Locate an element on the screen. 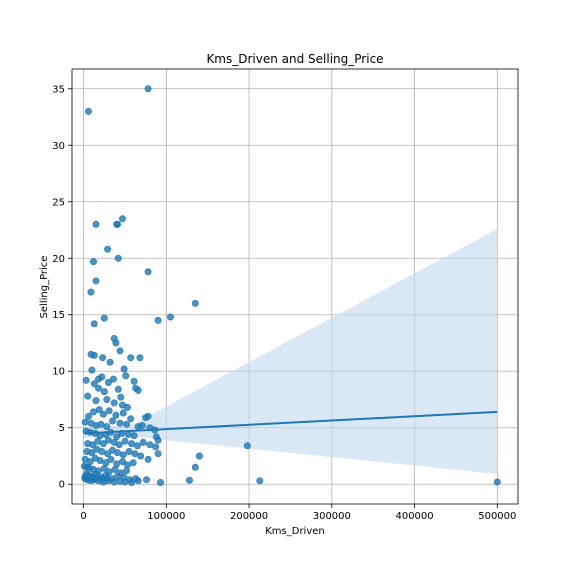  x-axis-ticks: 0 100000 200000 300000 400000 500000 is located at coordinates (298, 513).